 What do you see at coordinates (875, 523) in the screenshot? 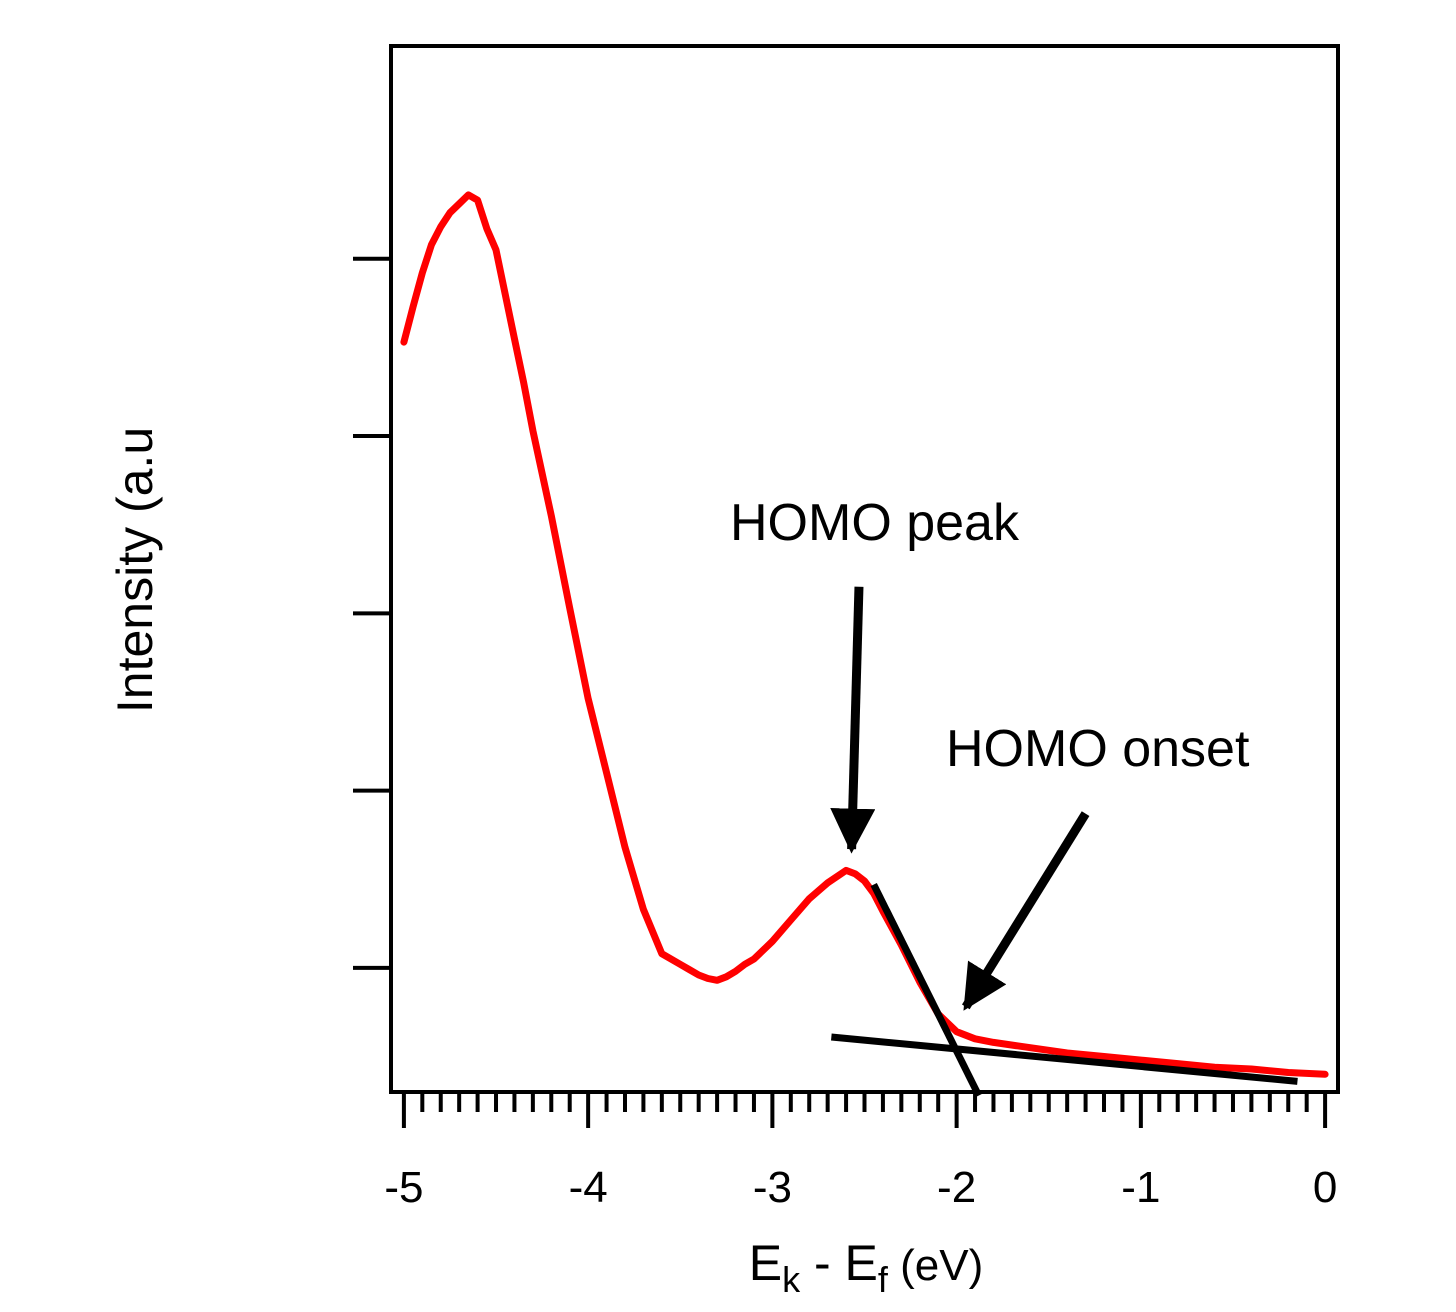
I see `homo-peak-label: HOMO peak` at bounding box center [875, 523].